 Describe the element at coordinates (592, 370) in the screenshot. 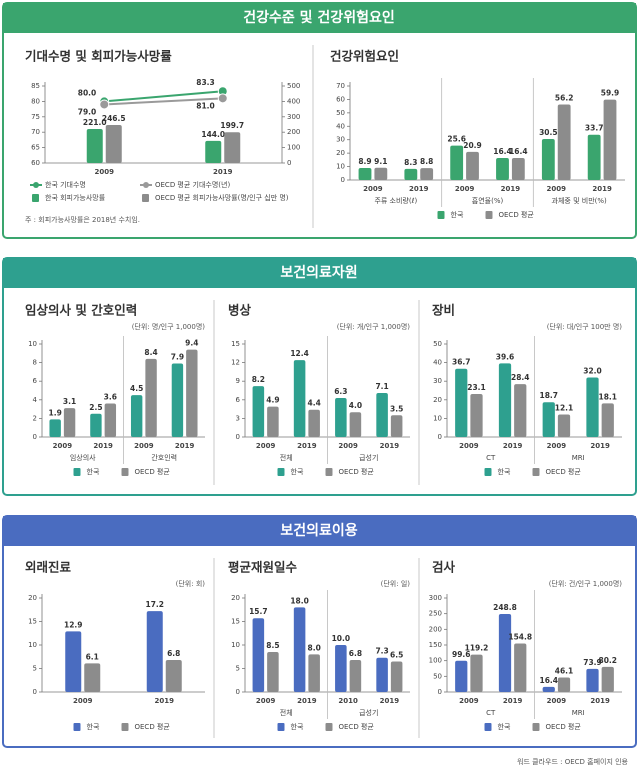

I see `data-label: 32.0` at that location.